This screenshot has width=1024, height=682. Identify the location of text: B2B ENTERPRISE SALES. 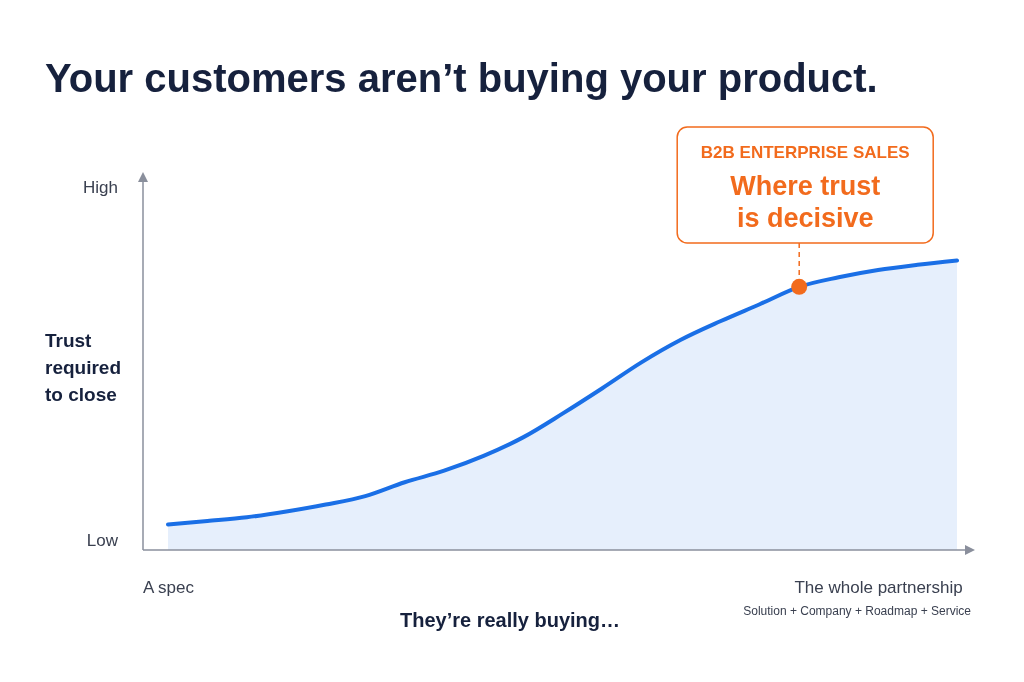
(805, 152).